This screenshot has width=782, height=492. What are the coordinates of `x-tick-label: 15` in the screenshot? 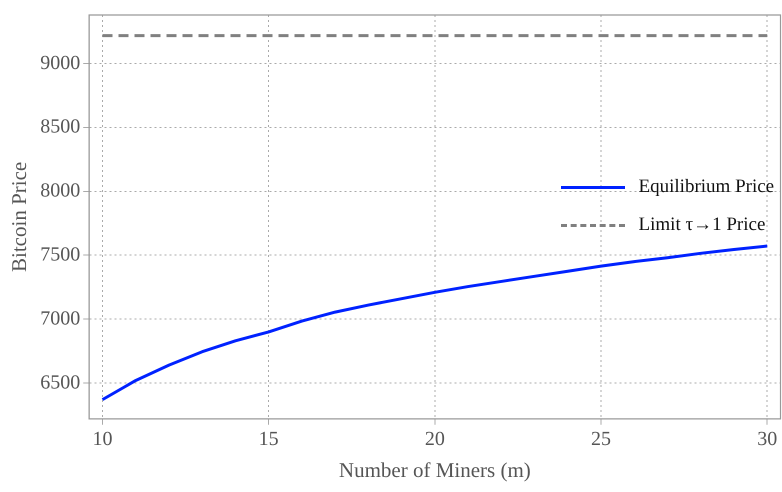 It's located at (268, 439).